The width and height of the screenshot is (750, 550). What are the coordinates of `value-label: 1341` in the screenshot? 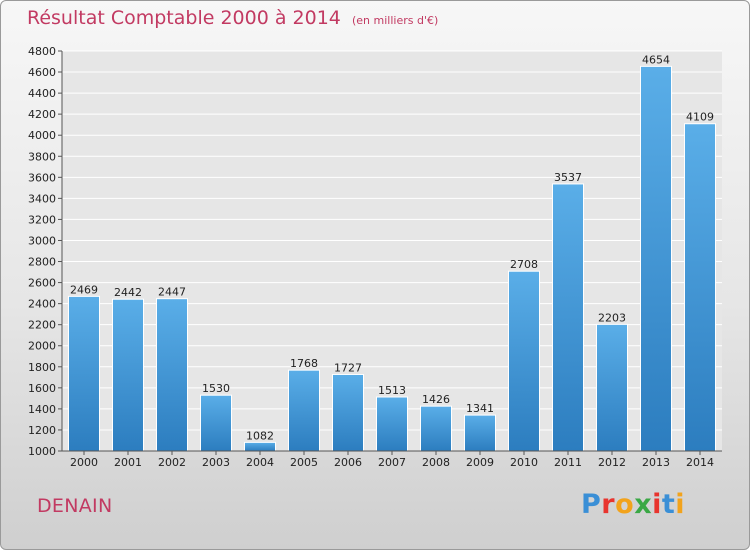 It's located at (480, 408).